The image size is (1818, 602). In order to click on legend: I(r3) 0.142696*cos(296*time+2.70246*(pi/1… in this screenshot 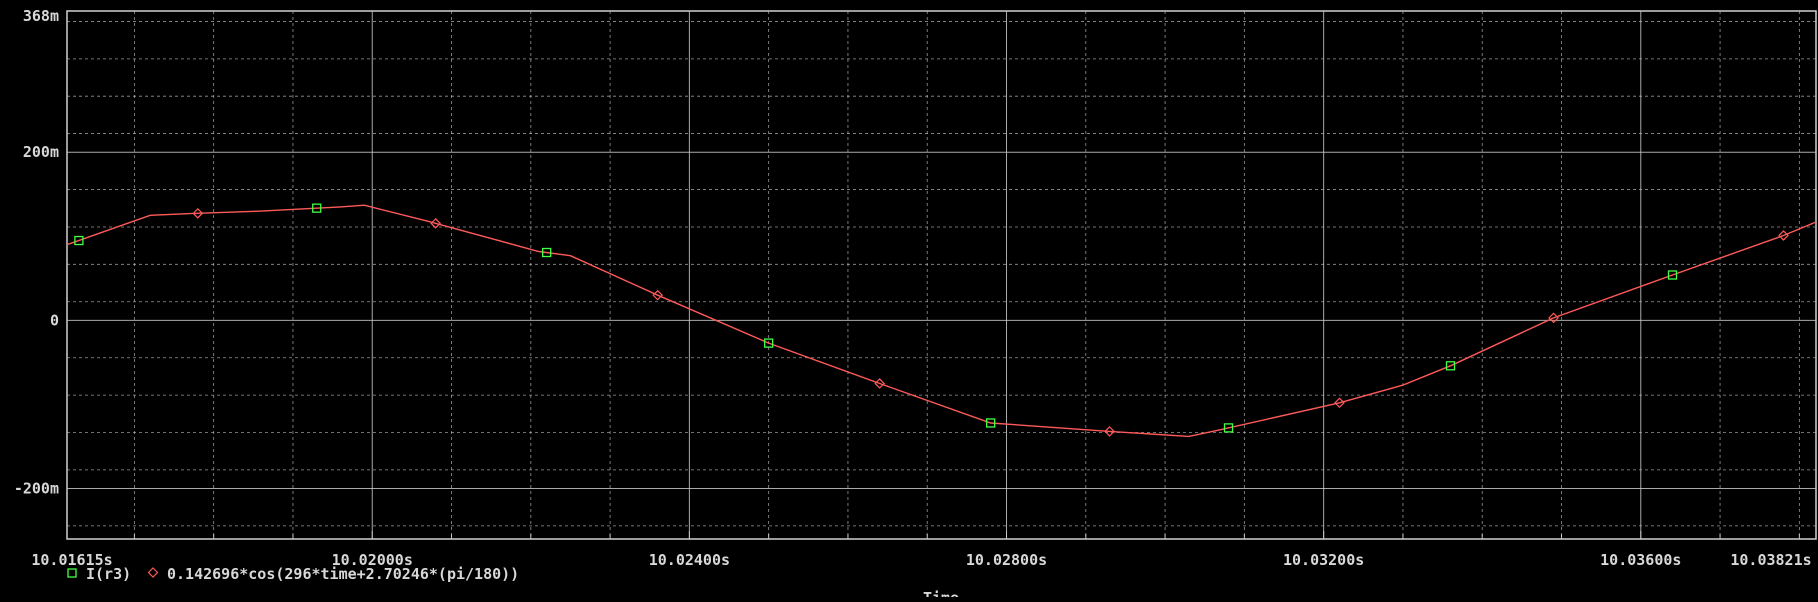, I will do `click(293, 574)`.